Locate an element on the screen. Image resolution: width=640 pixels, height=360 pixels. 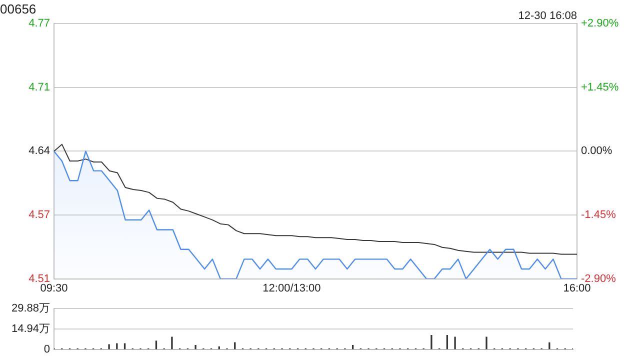
y-tick-label: 0 is located at coordinates (47, 349).